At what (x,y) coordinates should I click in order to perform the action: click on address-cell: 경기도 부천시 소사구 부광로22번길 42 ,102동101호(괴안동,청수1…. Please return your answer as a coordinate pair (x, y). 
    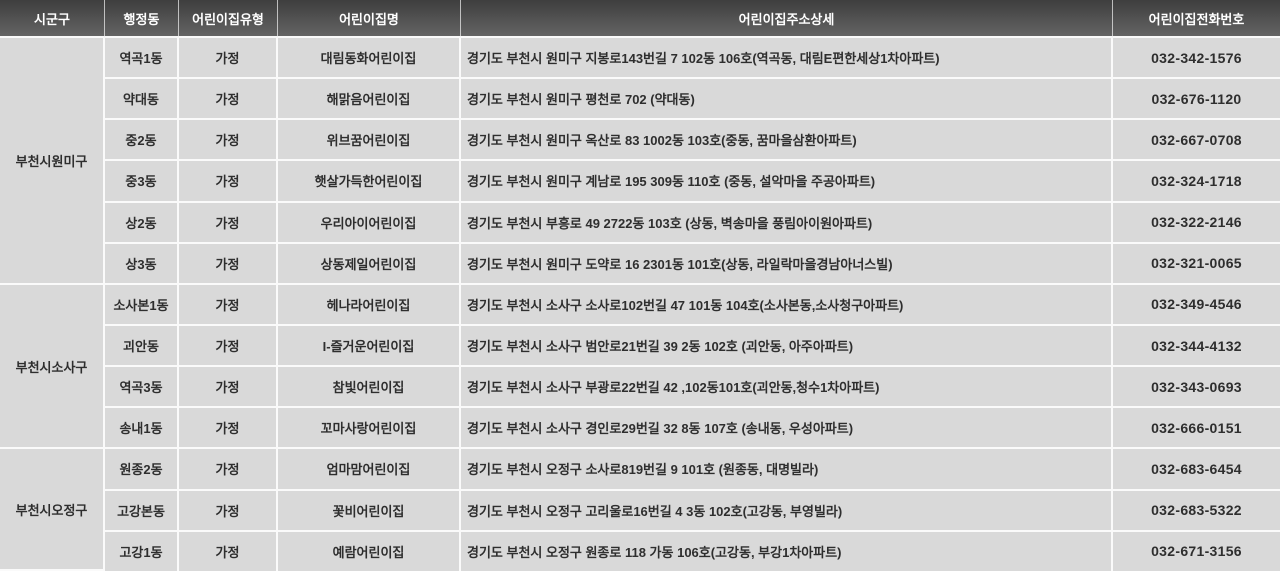
    Looking at the image, I should click on (787, 388).